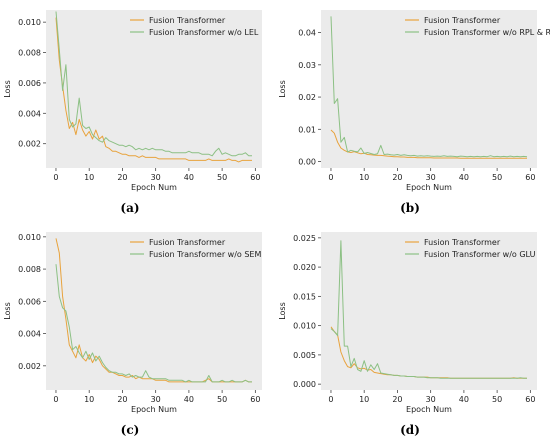  What do you see at coordinates (304, 384) in the screenshot?
I see `y-tick-label: 0.000` at bounding box center [304, 384].